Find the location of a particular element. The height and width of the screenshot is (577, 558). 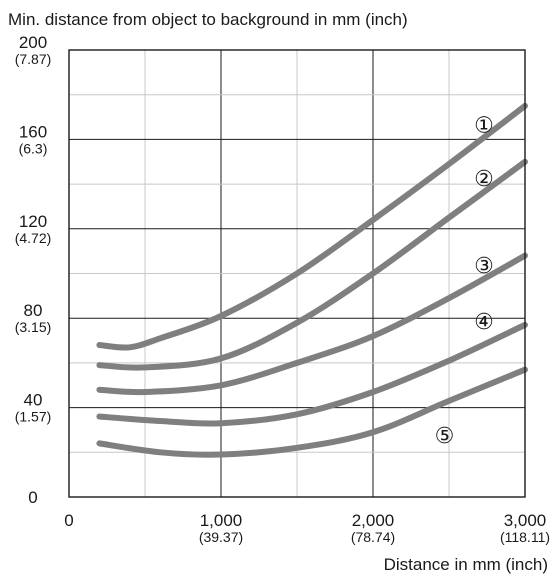

y-tick-label: 0 is located at coordinates (32, 497).